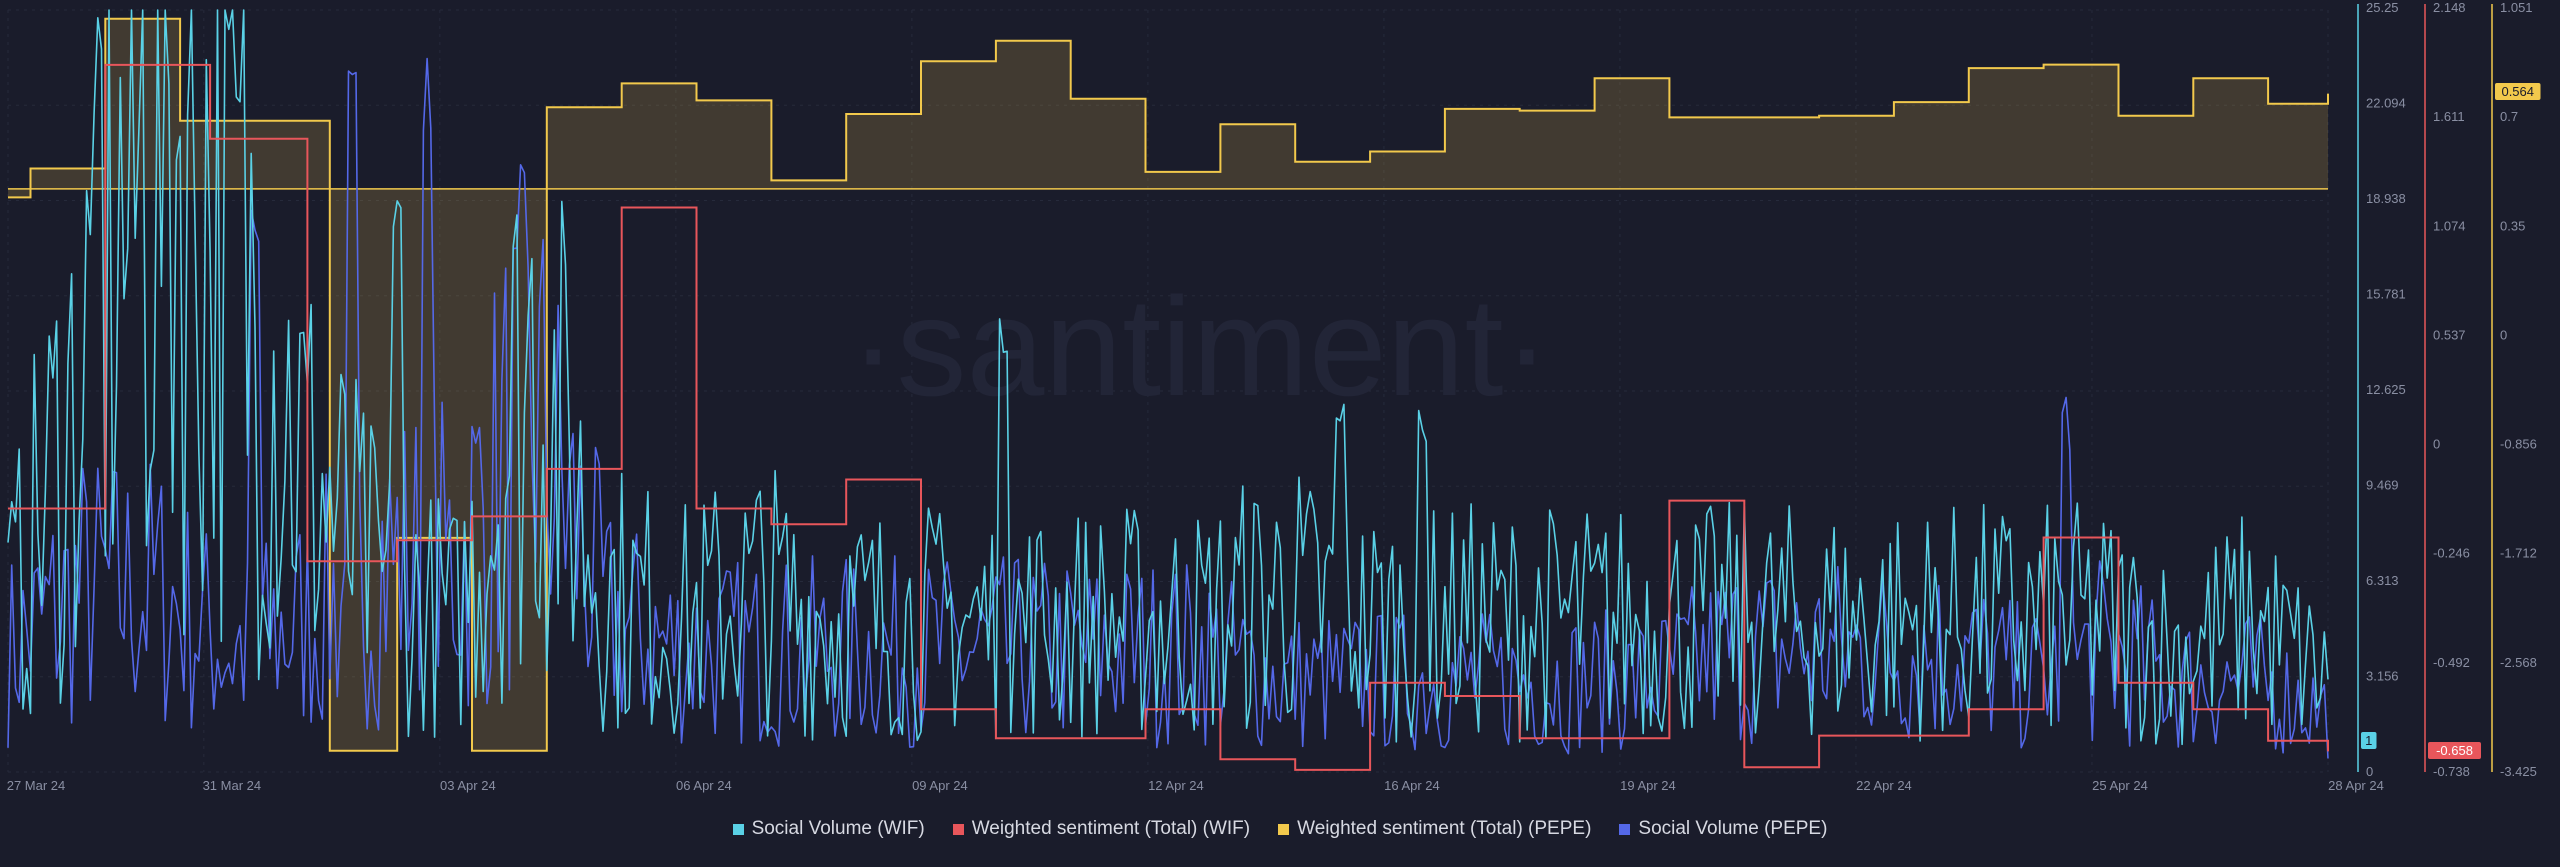 This screenshot has height=867, width=2560. Describe the element at coordinates (2516, 7) in the screenshot. I see `y-tick-label-sentiment_pepe: 1.051` at that location.